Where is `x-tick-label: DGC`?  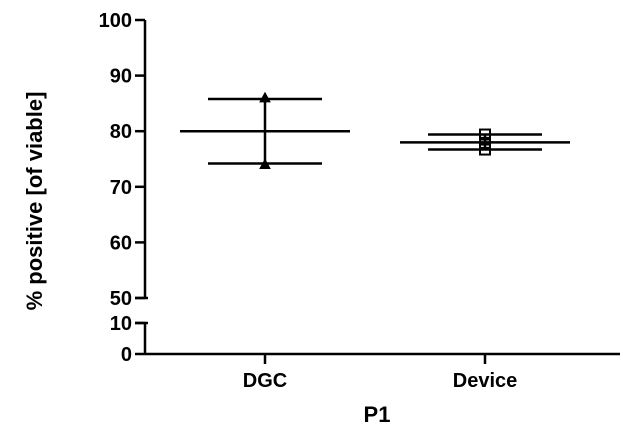
x-tick-label: DGC is located at coordinates (265, 381).